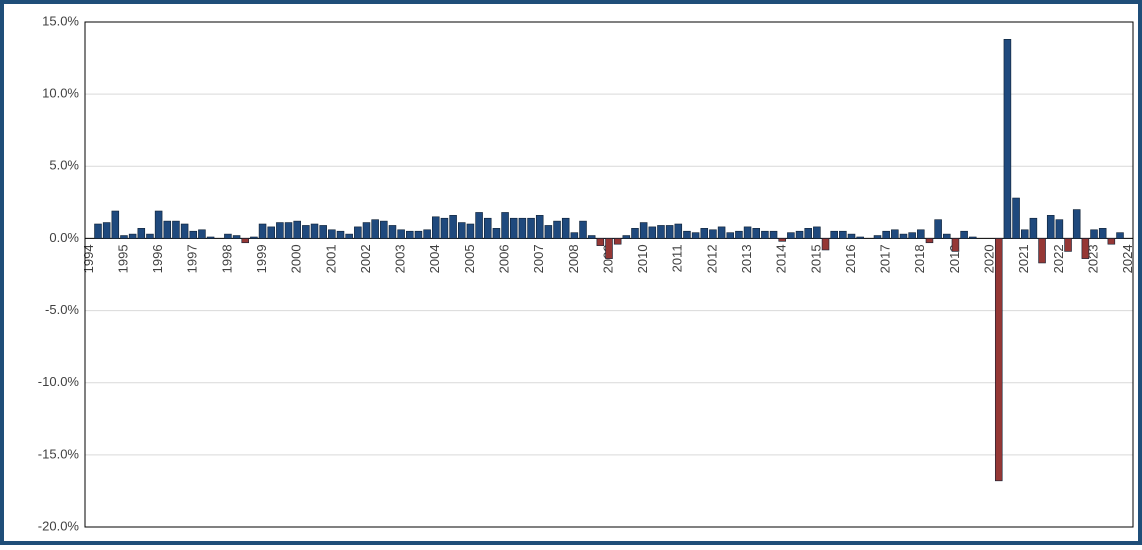 The image size is (1142, 550). I want to click on y-tick-label: -20.0%, so click(59, 525).